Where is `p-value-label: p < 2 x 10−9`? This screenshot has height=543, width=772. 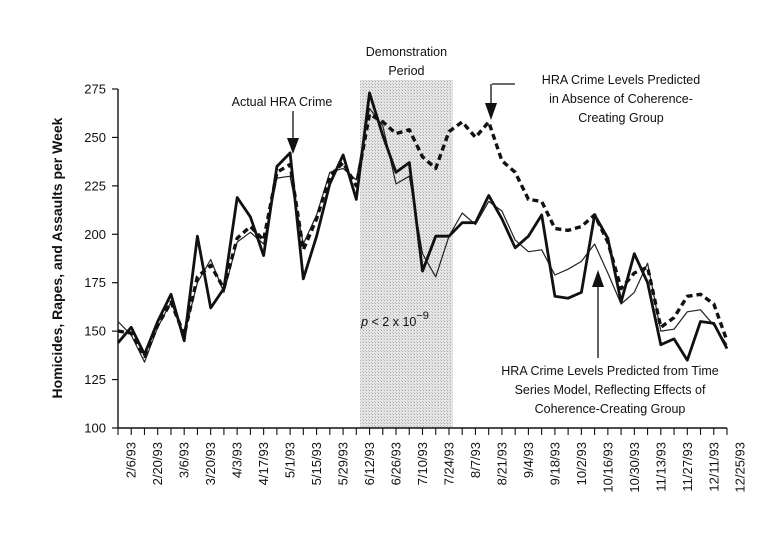
p-value-label: p < 2 x 10−9 is located at coordinates (394, 319).